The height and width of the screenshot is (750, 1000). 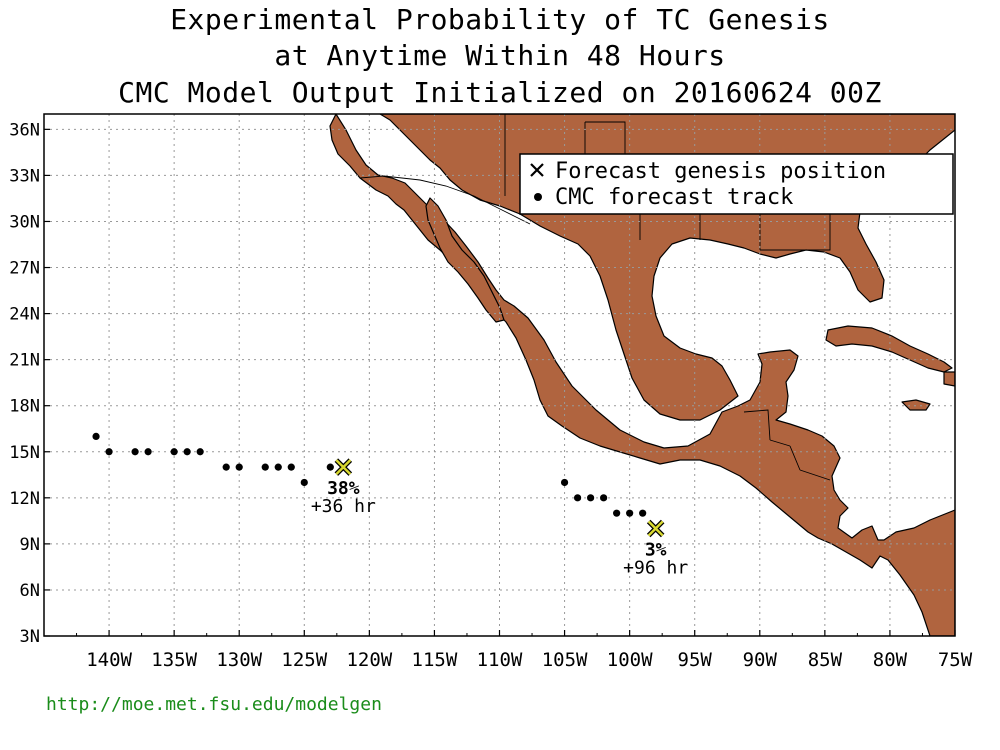 What do you see at coordinates (343, 488) in the screenshot?
I see `genesis-probability-label: 38%` at bounding box center [343, 488].